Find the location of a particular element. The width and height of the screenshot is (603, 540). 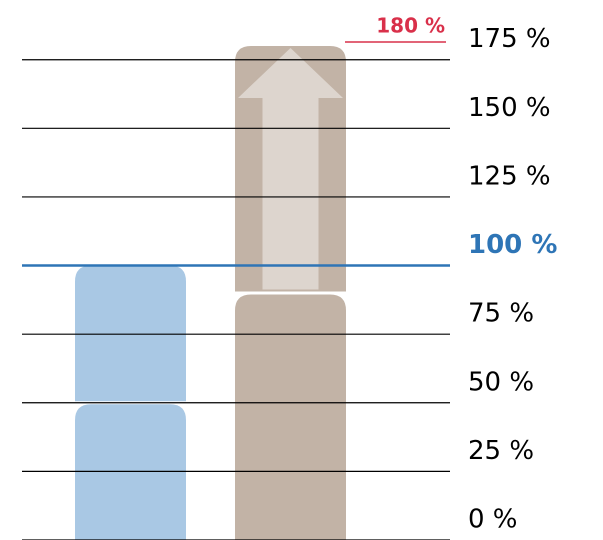

y-tick-label: 50 % is located at coordinates (501, 382).